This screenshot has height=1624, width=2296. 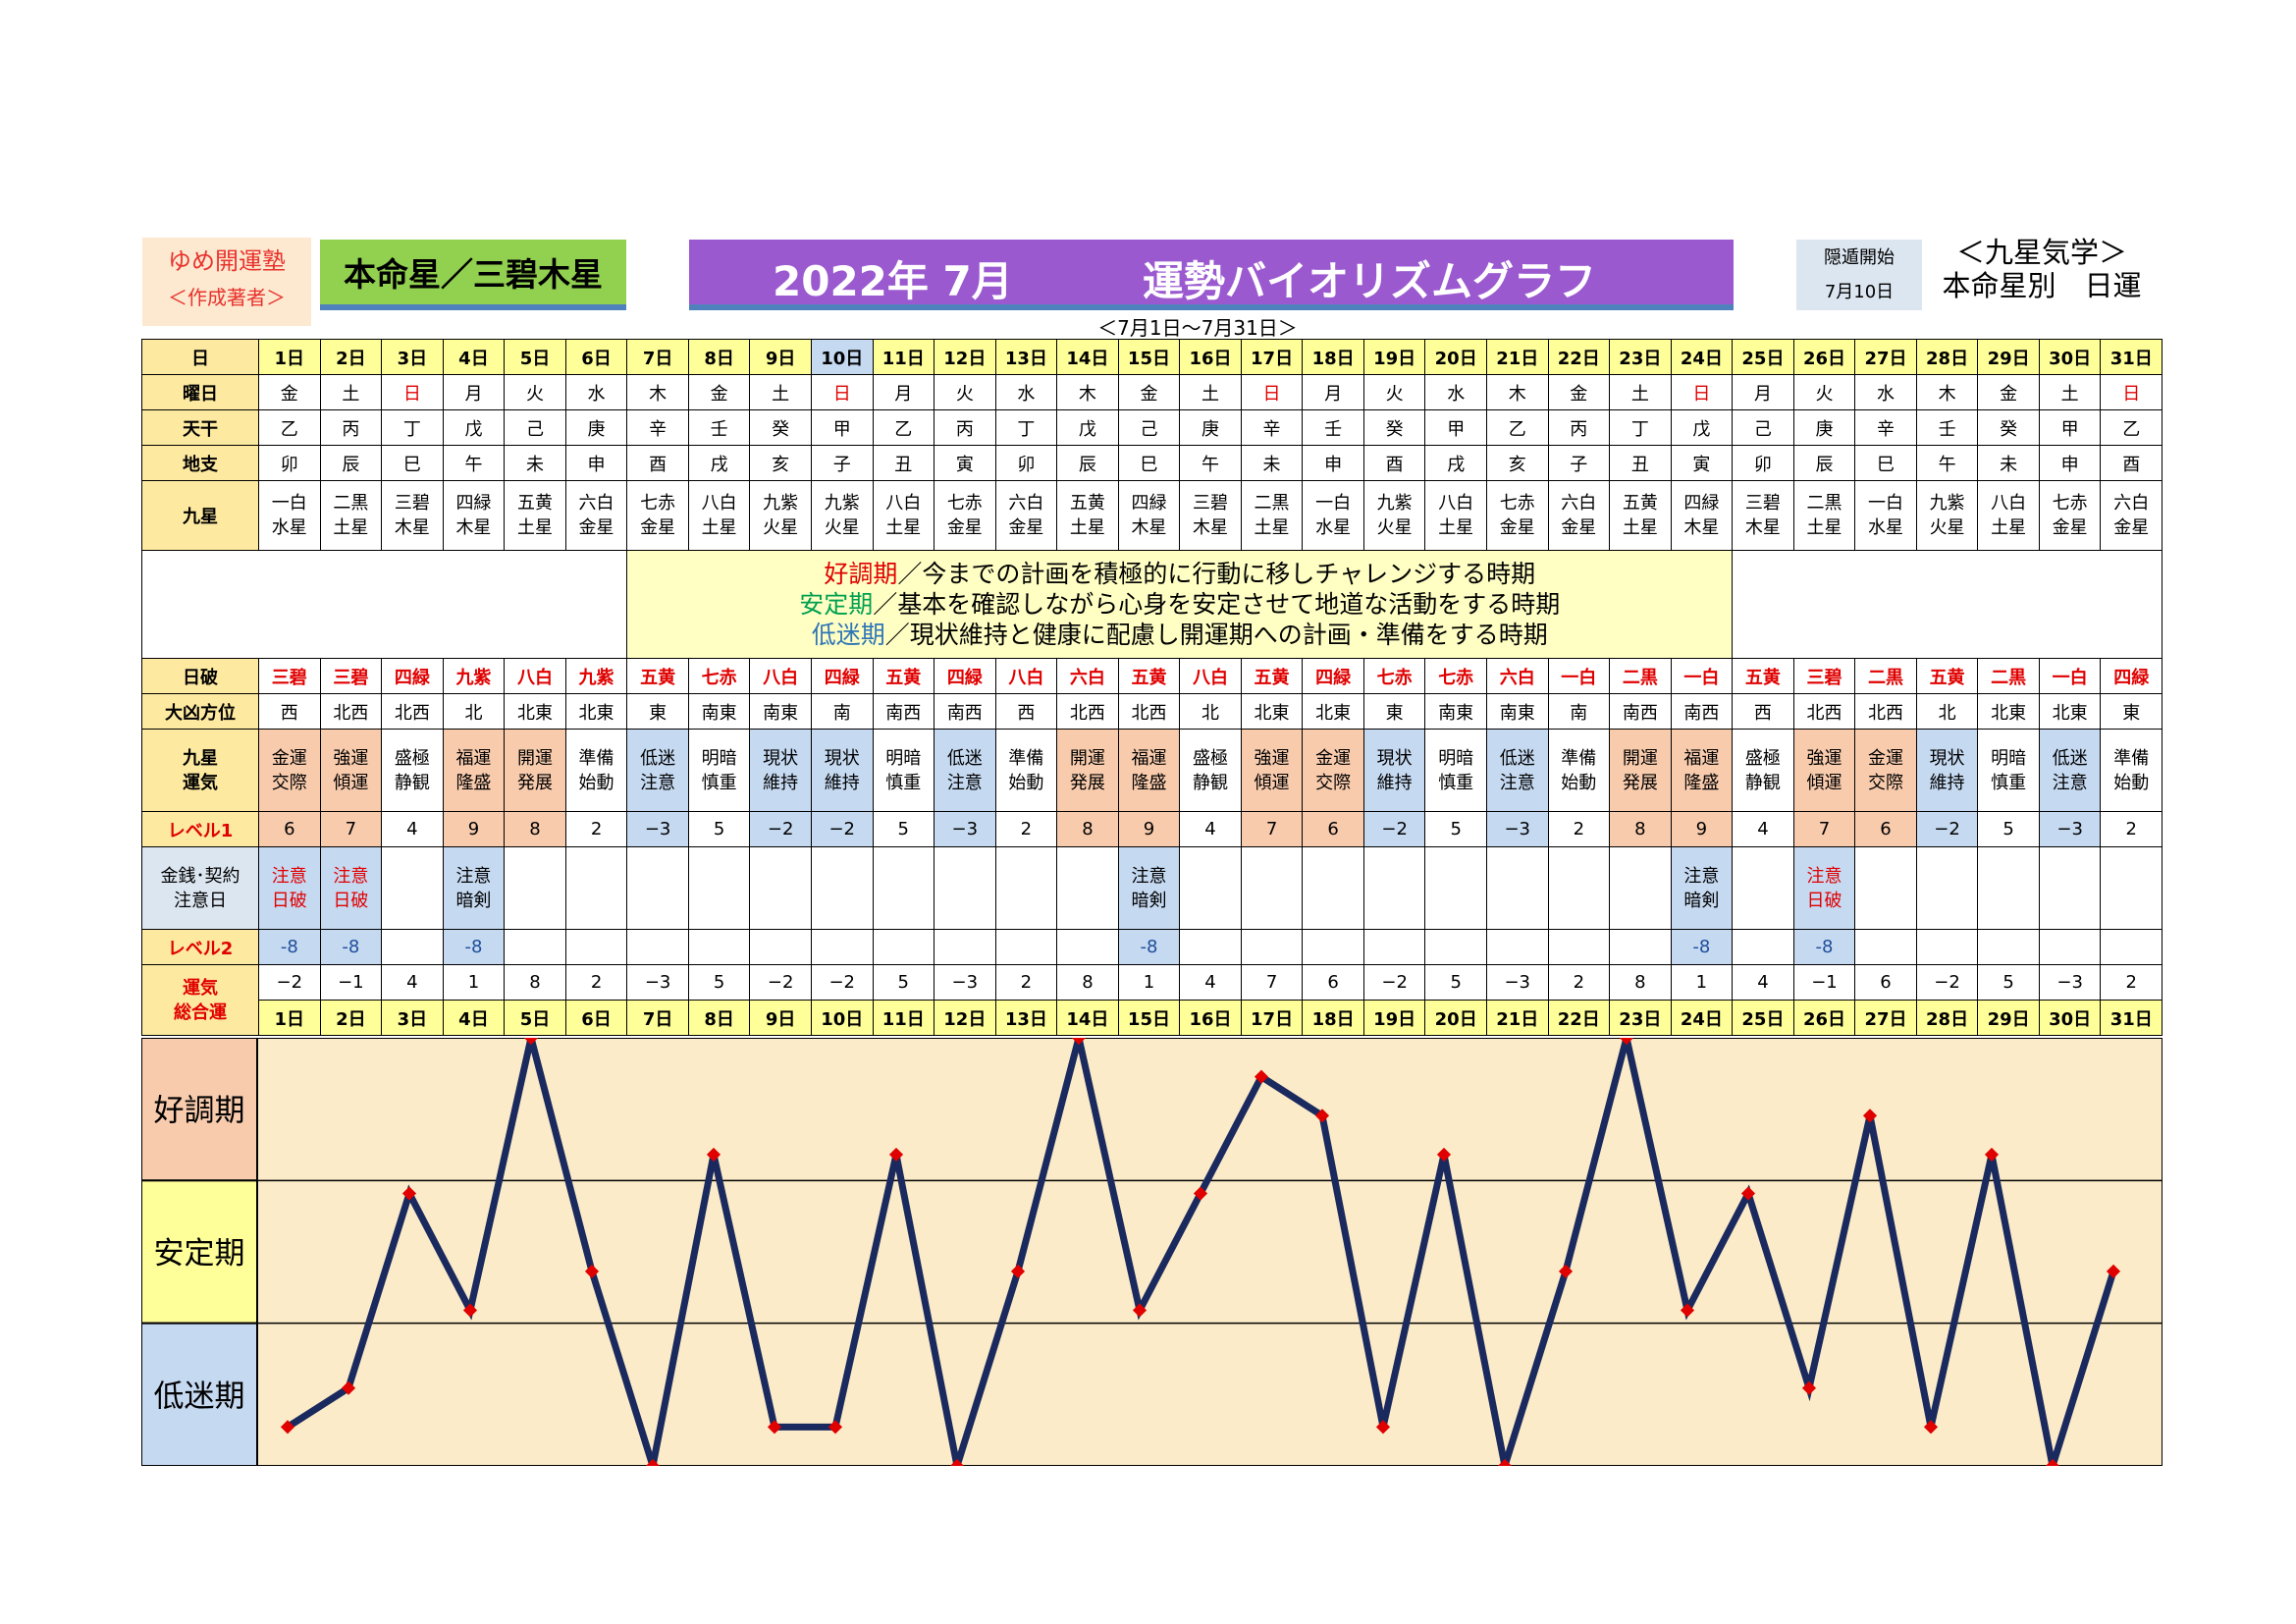 What do you see at coordinates (412, 982) in the screenshot?
I see `total-cell: 4` at bounding box center [412, 982].